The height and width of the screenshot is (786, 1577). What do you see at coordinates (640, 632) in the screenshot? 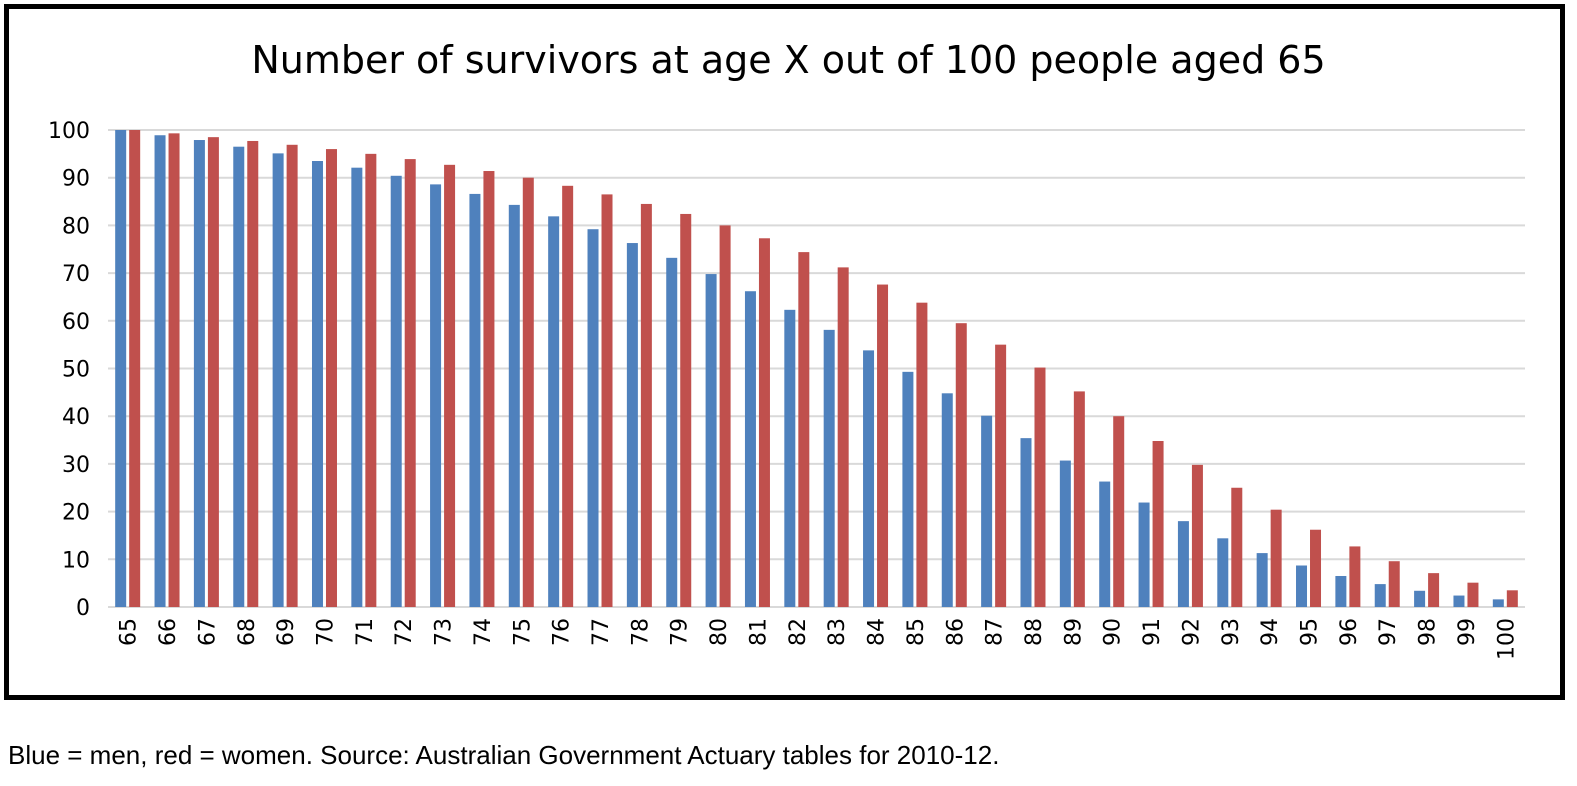
I see `x-tick-label: 78` at bounding box center [640, 632].